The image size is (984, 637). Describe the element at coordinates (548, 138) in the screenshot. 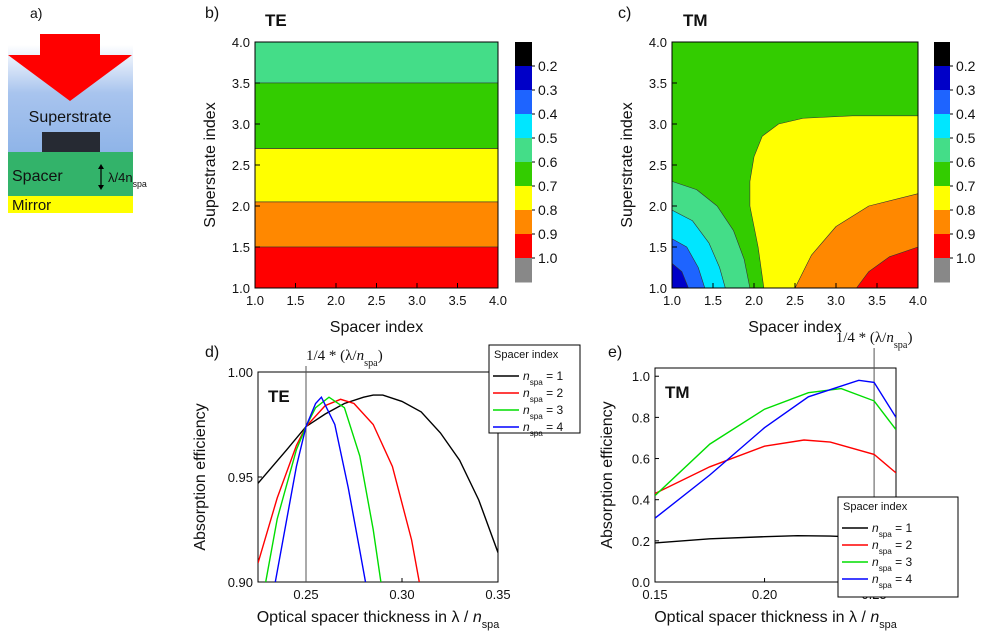

I see `colorbar-label: 0.5` at that location.